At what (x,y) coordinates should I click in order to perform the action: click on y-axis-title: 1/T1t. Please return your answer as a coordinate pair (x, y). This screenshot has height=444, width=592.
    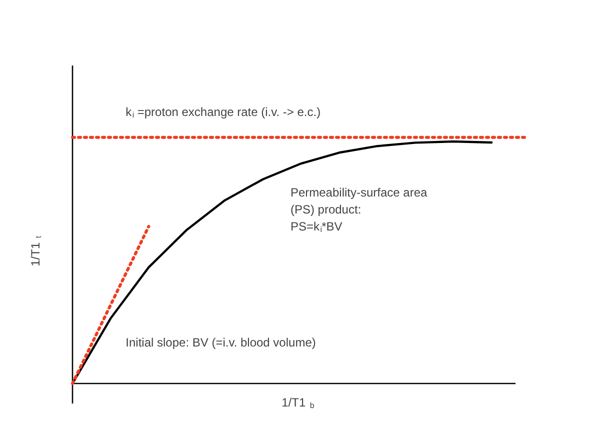
    Looking at the image, I should click on (35, 250).